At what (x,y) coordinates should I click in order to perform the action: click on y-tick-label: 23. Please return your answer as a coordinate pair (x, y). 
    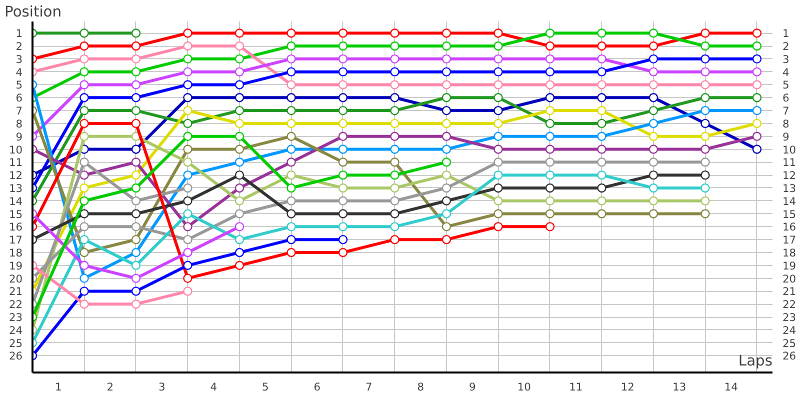
    Looking at the image, I should click on (15, 317).